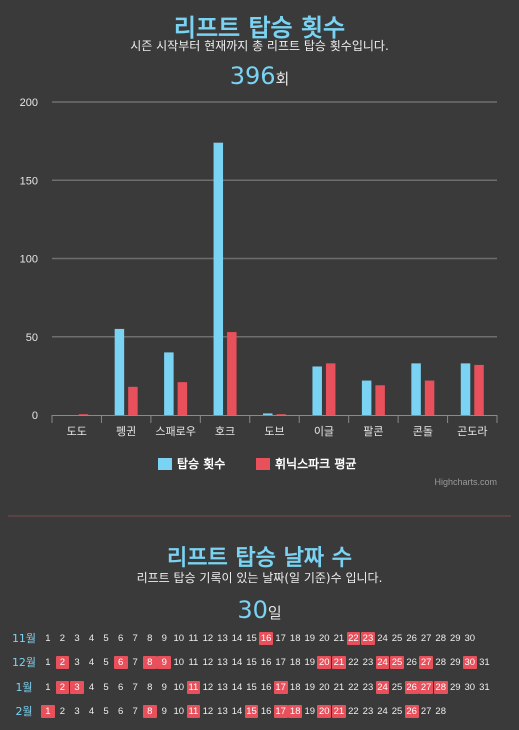 The height and width of the screenshot is (730, 519). I want to click on calendar-day: 11, so click(193, 638).